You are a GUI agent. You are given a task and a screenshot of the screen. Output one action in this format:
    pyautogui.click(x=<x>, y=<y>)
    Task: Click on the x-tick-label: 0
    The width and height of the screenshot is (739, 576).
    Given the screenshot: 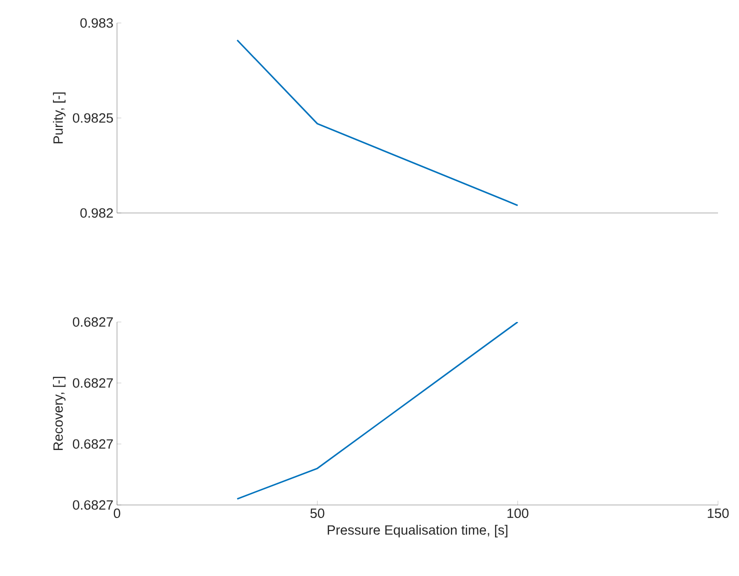 What is the action you would take?
    pyautogui.click(x=117, y=513)
    